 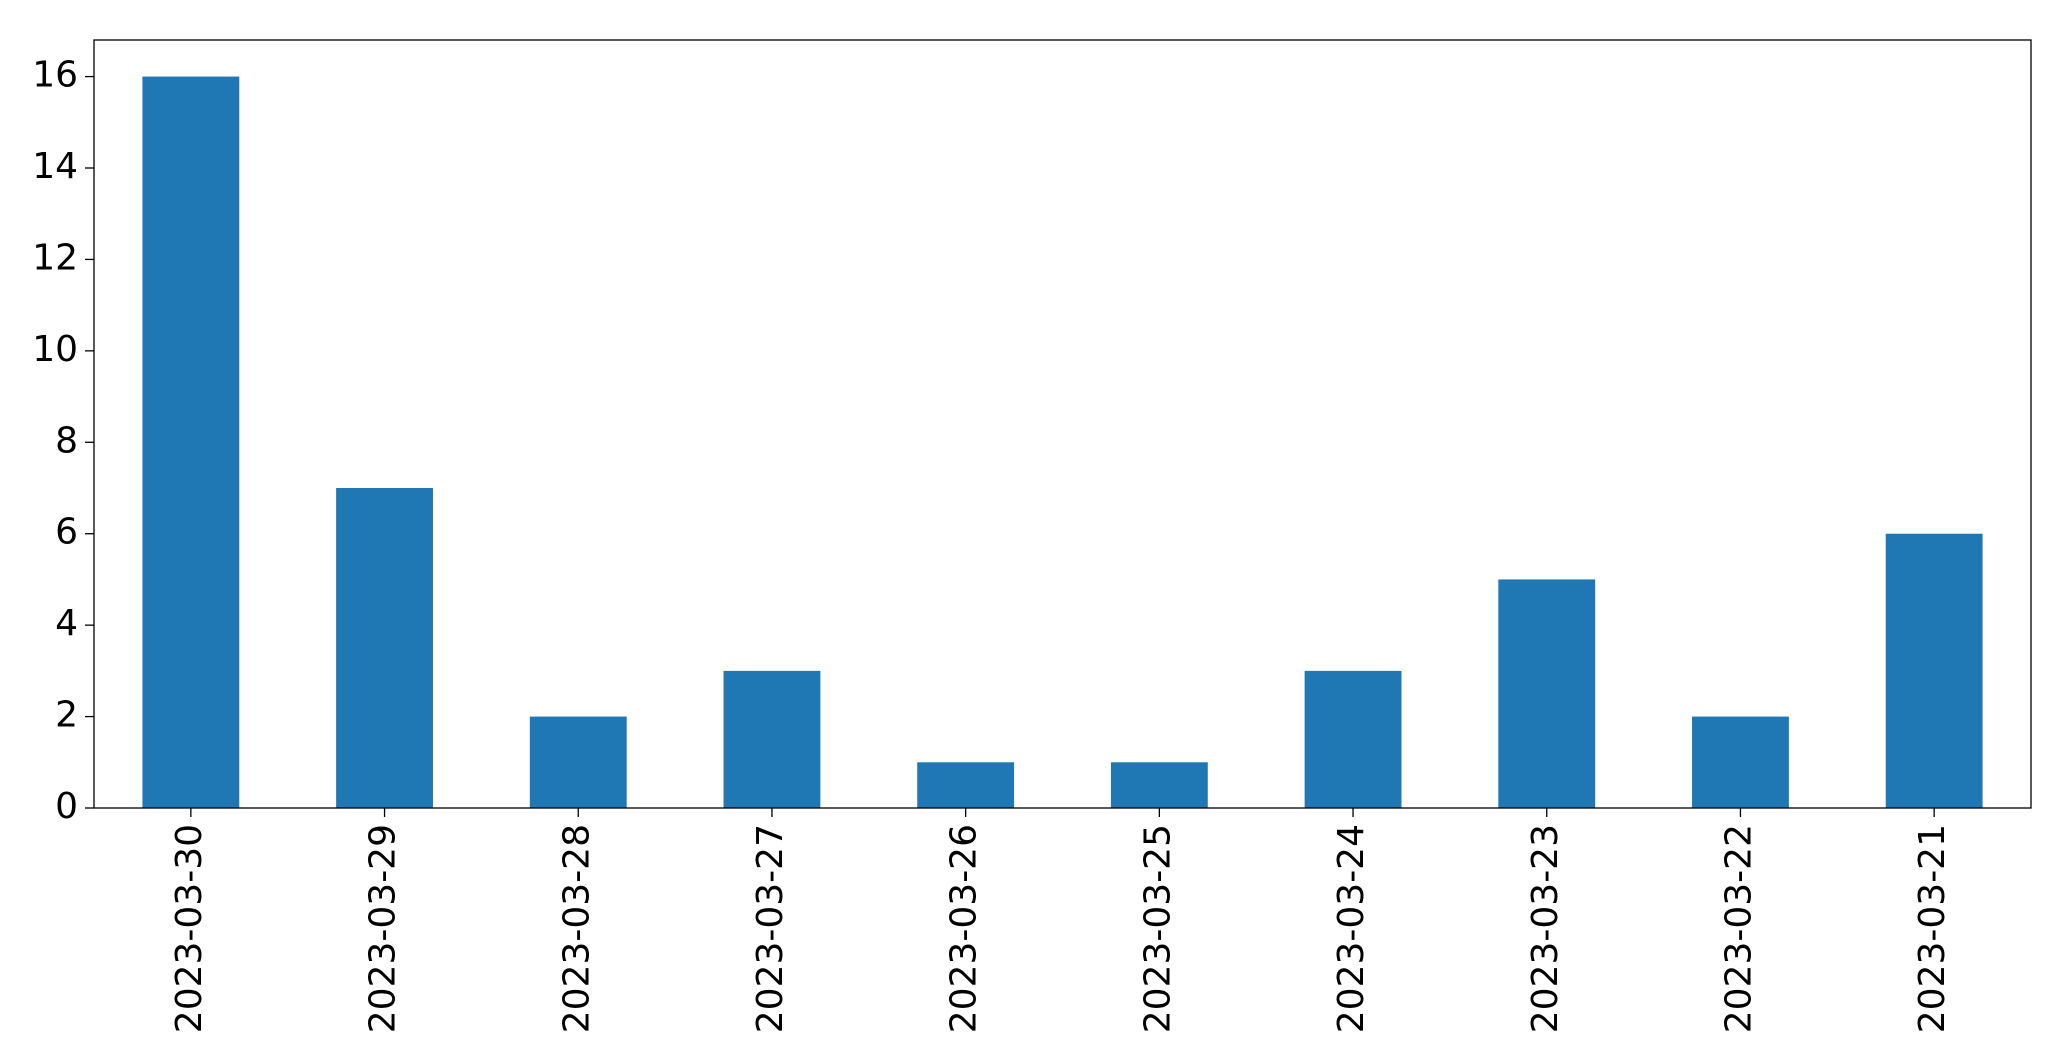 What do you see at coordinates (770, 928) in the screenshot?
I see `x-tick-label: 2023-03-27` at bounding box center [770, 928].